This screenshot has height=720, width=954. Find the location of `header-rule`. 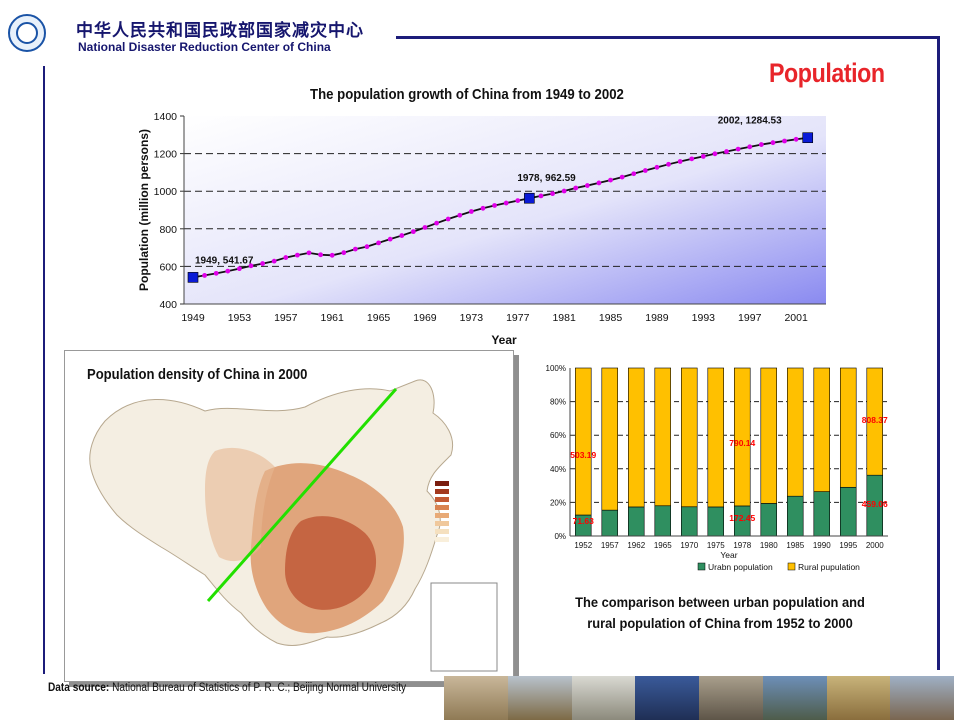

header-rule is located at coordinates (668, 37).